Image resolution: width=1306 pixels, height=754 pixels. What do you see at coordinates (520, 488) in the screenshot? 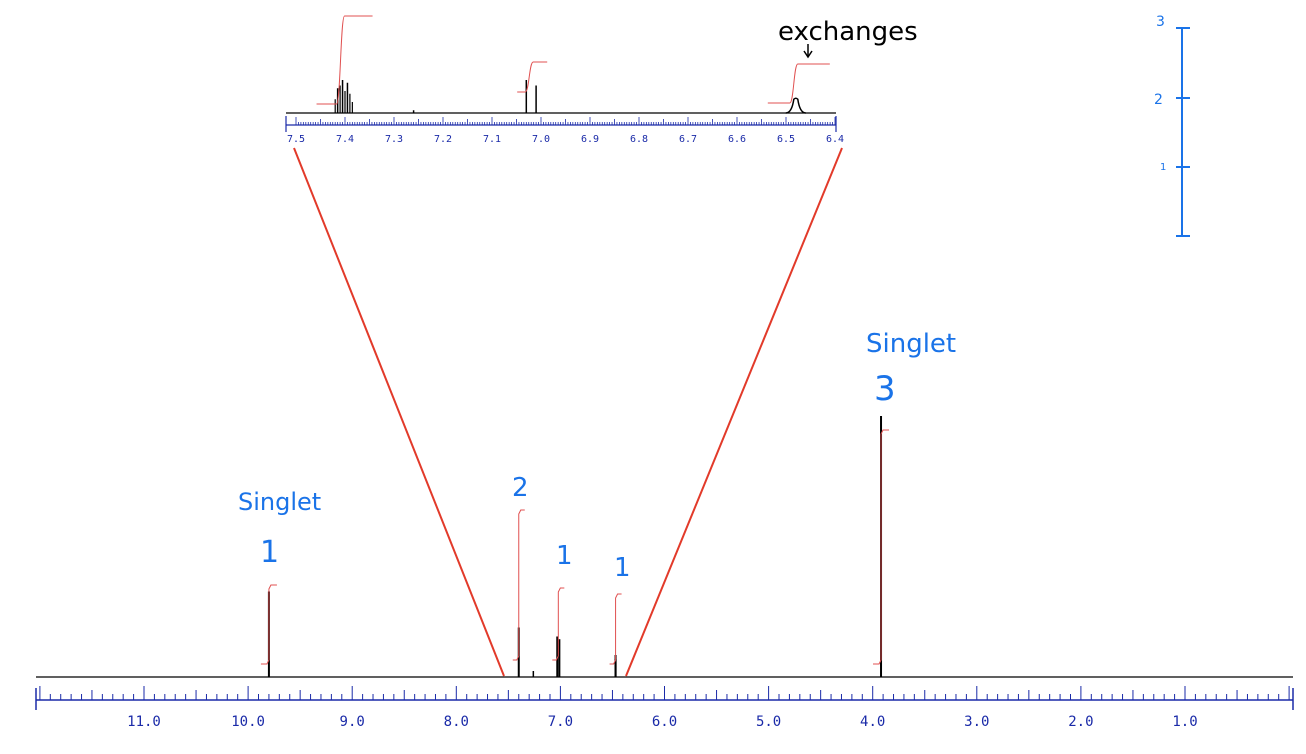
I see `integration-label-7-40: 2` at bounding box center [520, 488].